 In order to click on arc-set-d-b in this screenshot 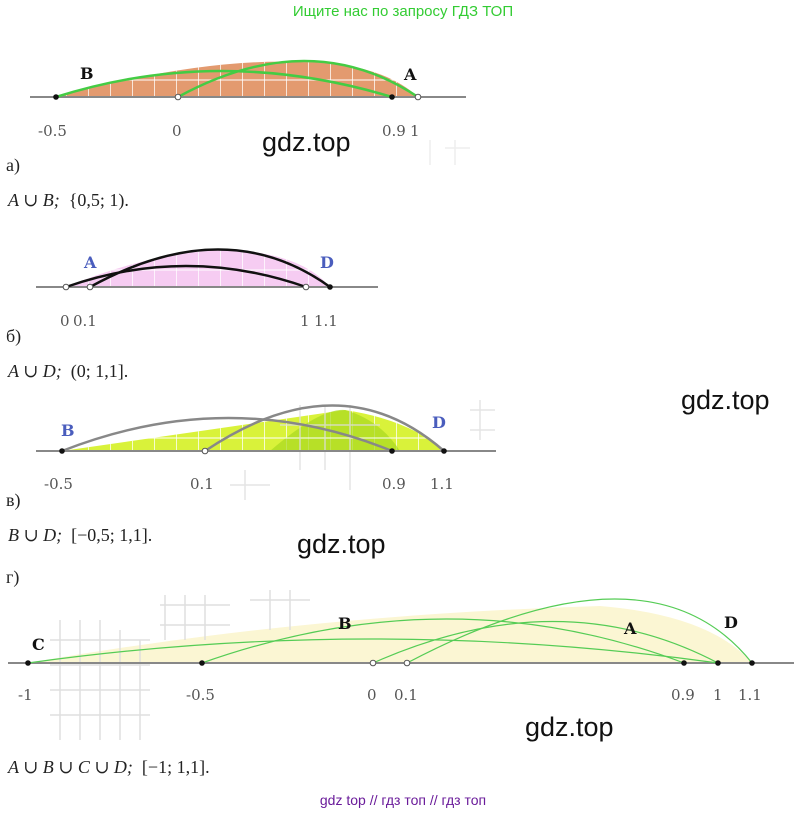, I will do `click(210, 268)`.